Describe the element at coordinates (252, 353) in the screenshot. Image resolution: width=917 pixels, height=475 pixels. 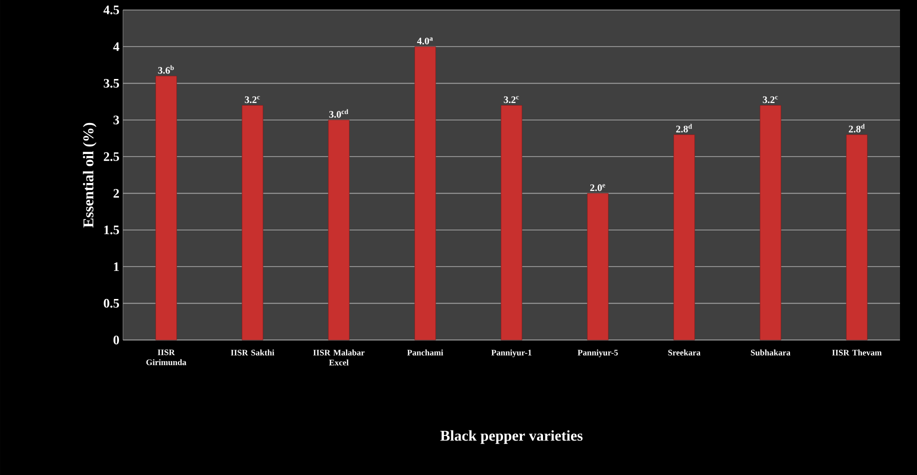
I see `x-tick-label: IISR Sakthi` at that location.